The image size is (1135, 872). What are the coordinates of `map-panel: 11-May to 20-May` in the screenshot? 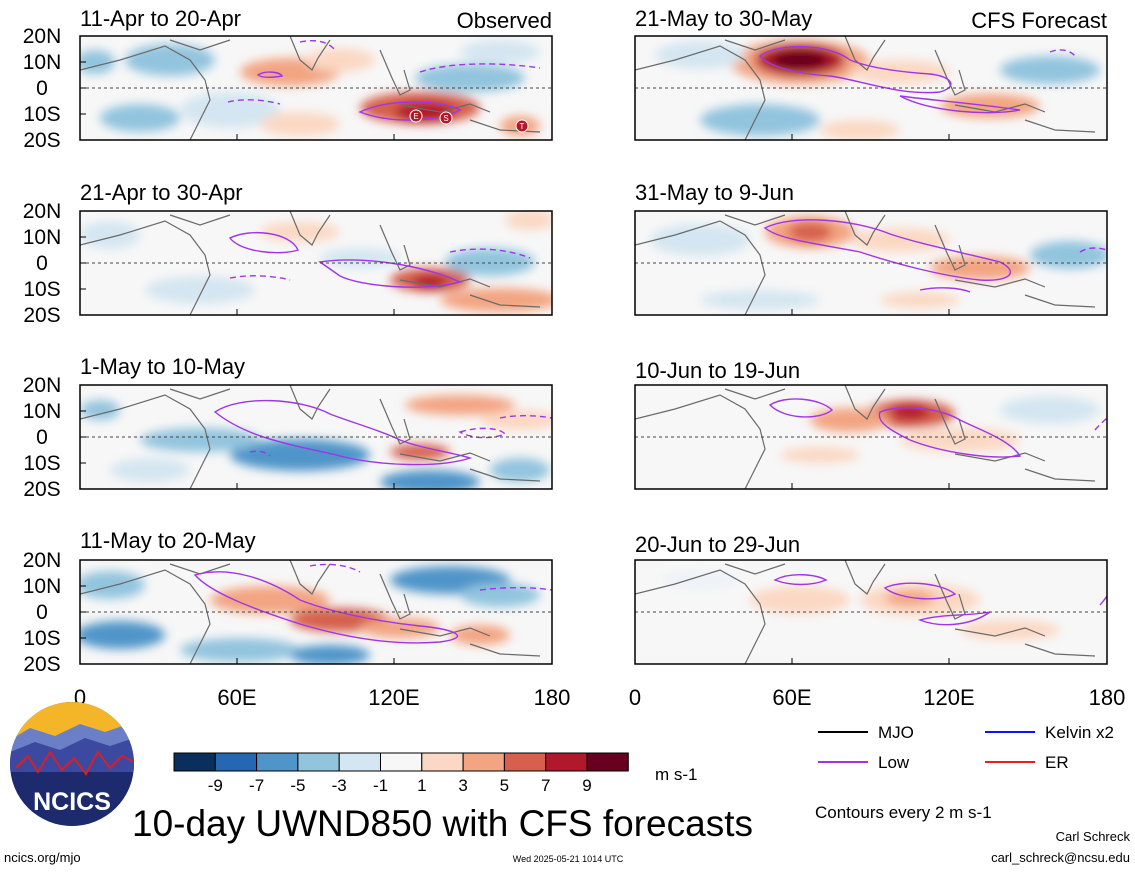 It's located at (288, 602).